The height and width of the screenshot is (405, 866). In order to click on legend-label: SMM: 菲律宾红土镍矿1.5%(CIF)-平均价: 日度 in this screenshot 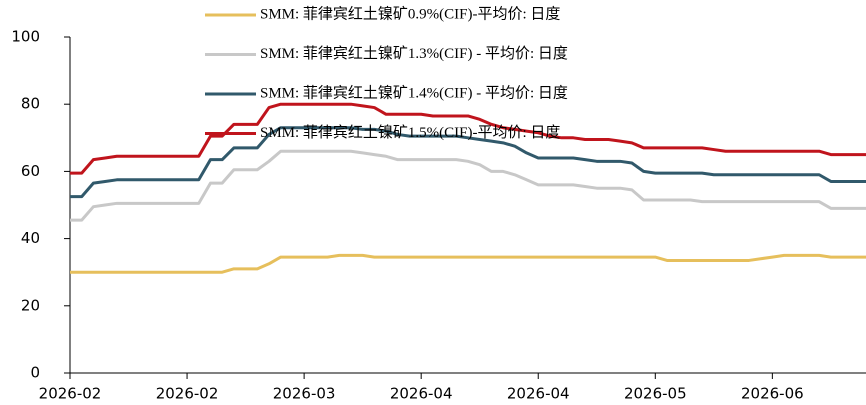, I will do `click(410, 132)`.